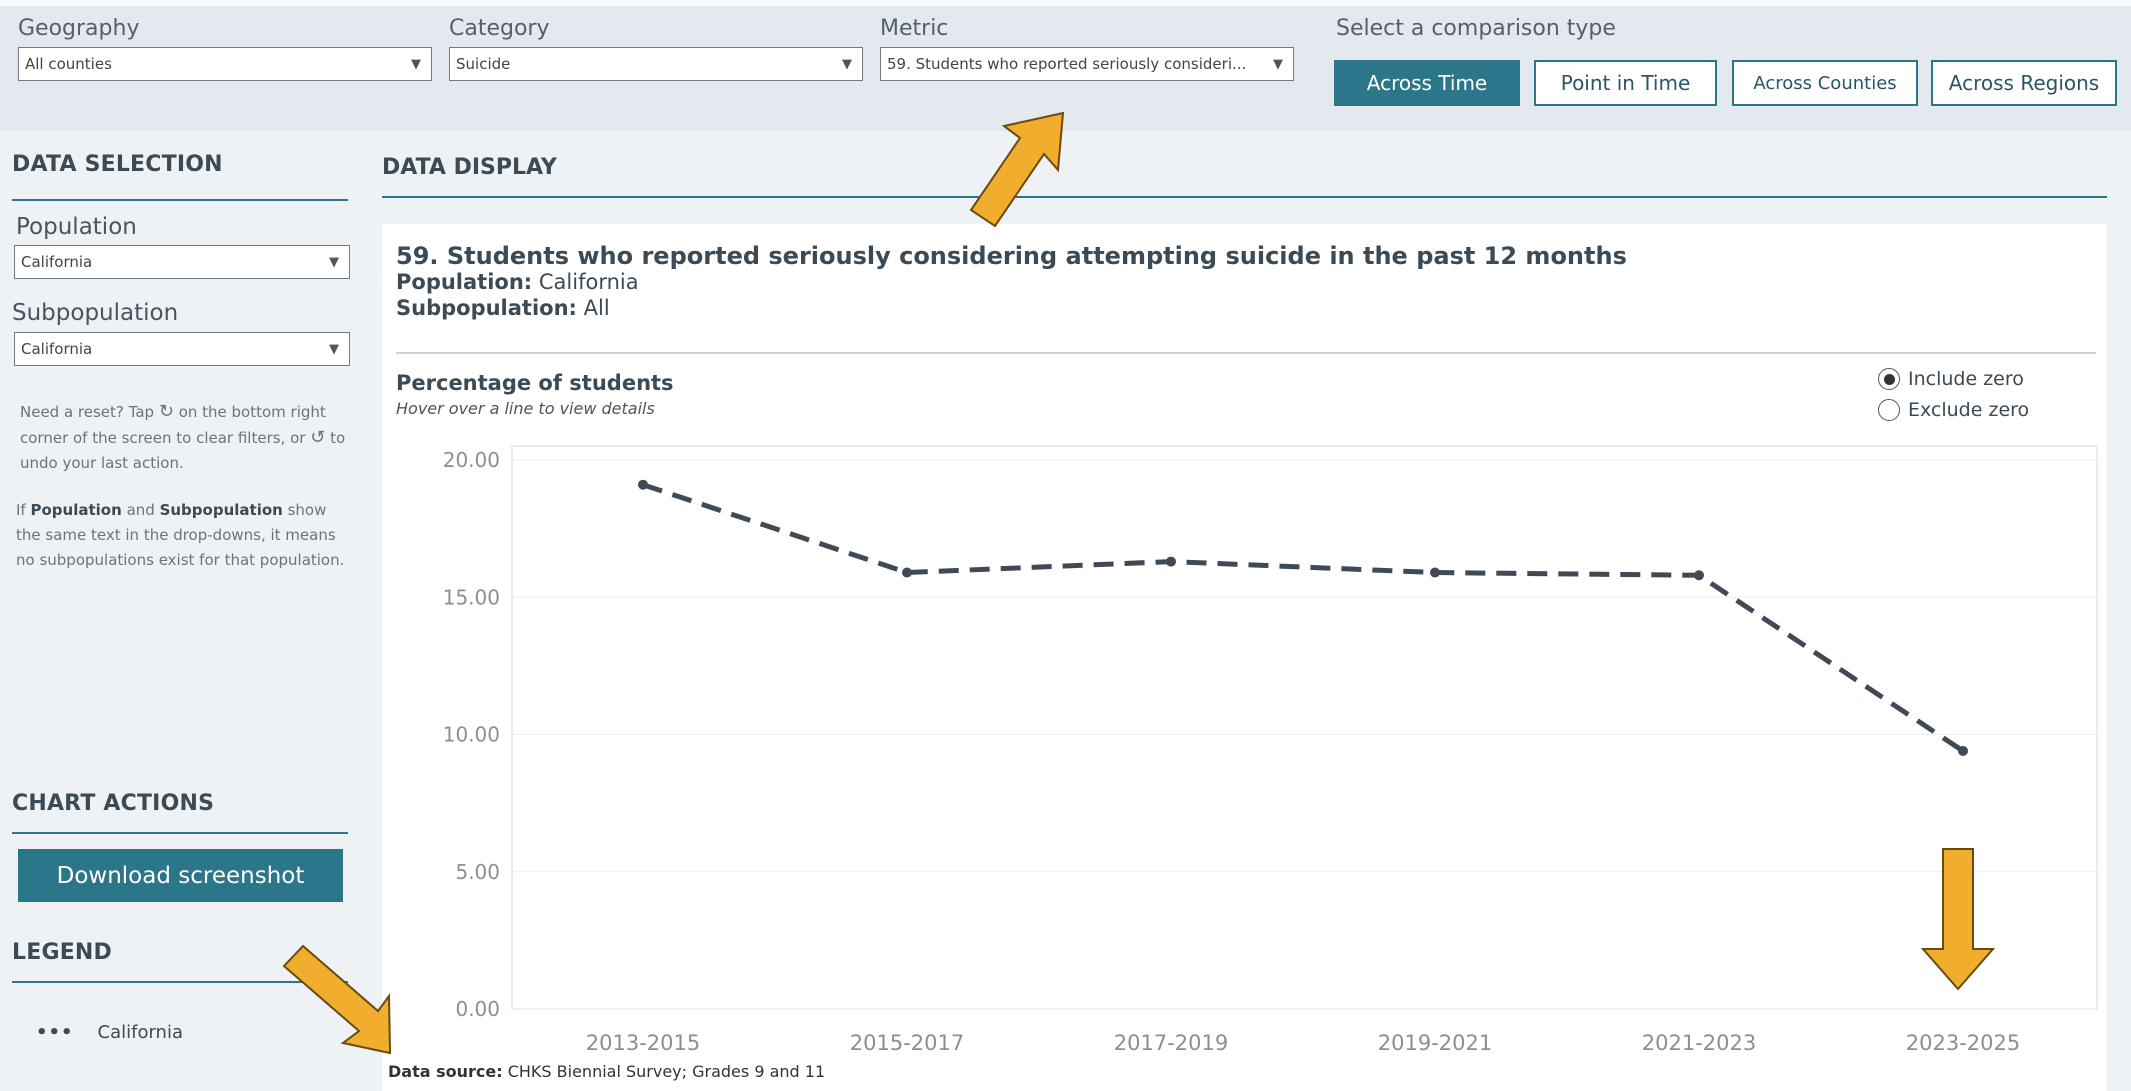 The image size is (2131, 1091). I want to click on point-in-time-button: Point in Time, so click(1625, 83).